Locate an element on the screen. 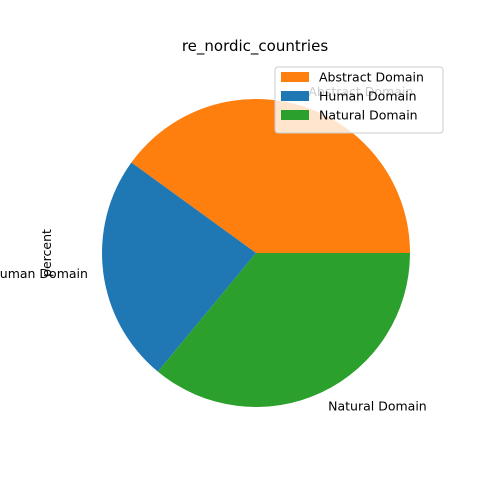 This screenshot has width=500, height=500. legend-swatch-abstract-domain is located at coordinates (295, 77).